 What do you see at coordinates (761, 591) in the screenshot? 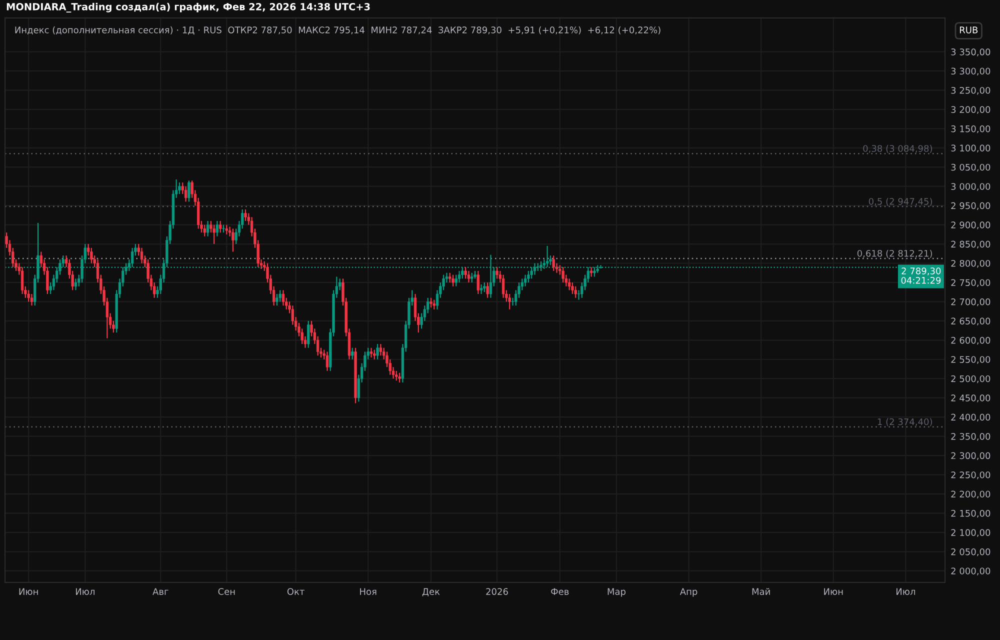
I see `x-tick-label: Май` at bounding box center [761, 591].